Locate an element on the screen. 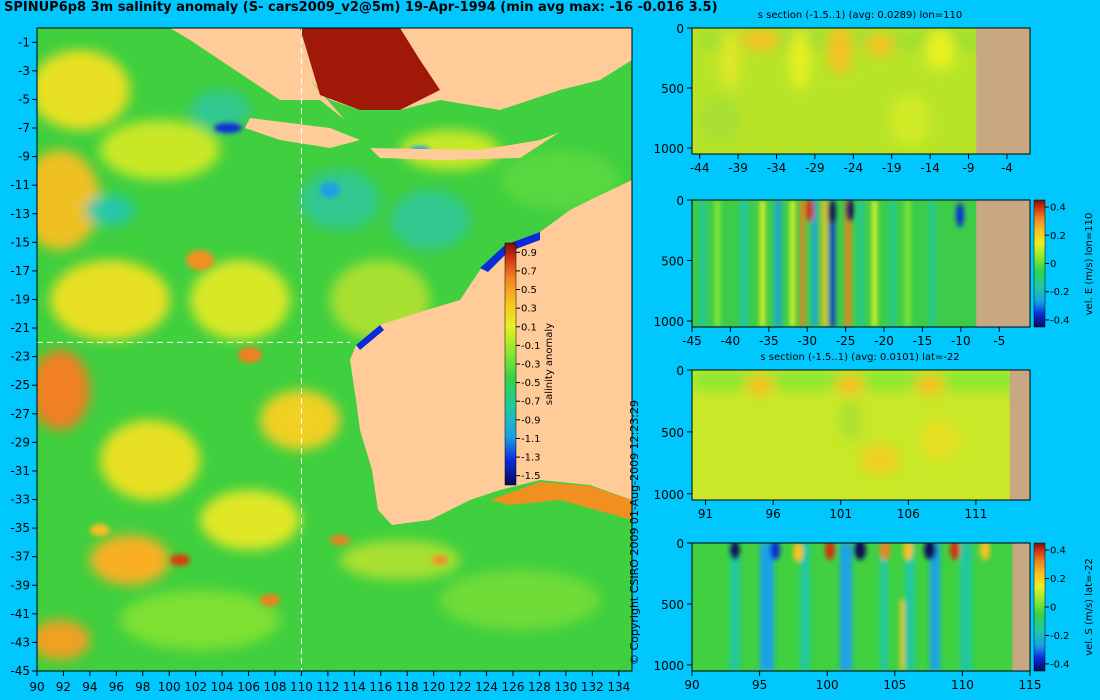 This screenshot has width=1100, height=700. section-x-tick-label: 96 is located at coordinates (772, 514).